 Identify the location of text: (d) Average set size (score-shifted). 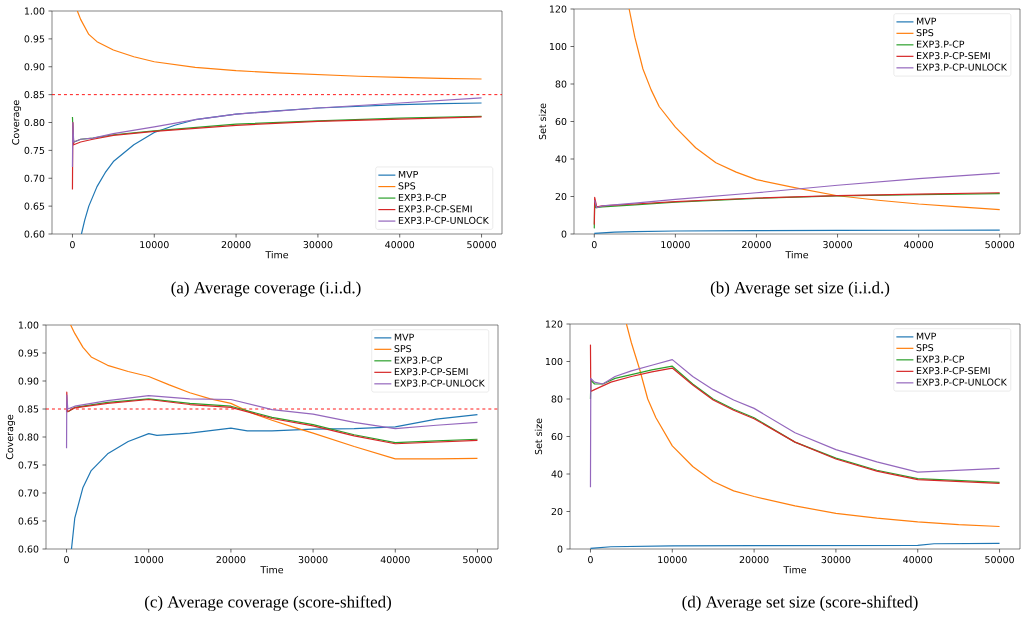
(800, 603).